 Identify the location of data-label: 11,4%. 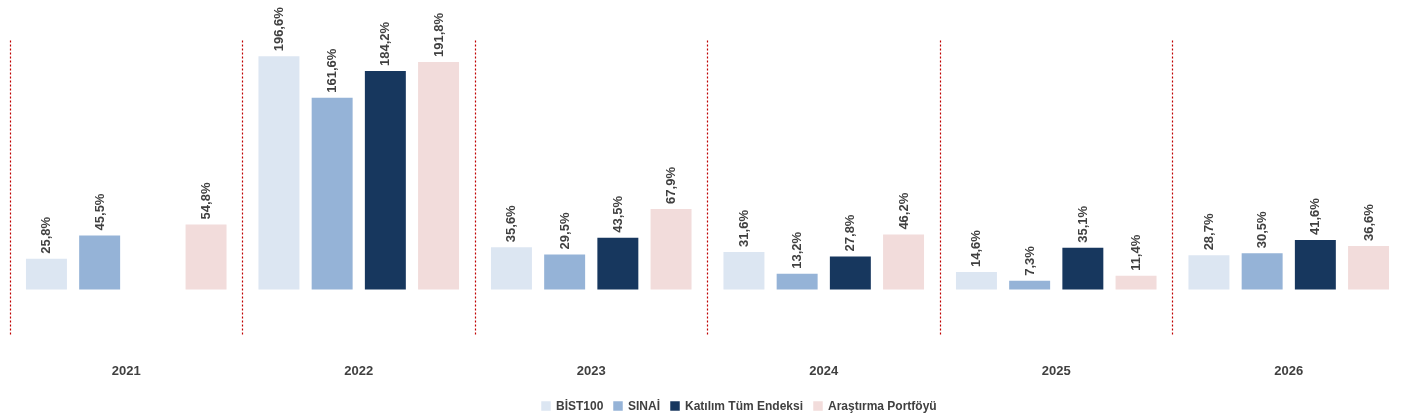
(1136, 252).